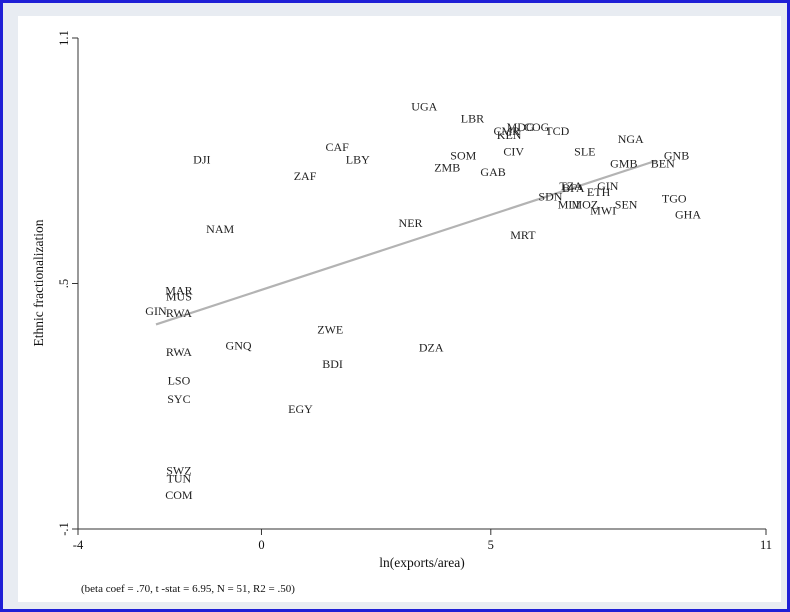 The image size is (790, 612). Describe the element at coordinates (631, 139) in the screenshot. I see `point-label: NGA` at that location.